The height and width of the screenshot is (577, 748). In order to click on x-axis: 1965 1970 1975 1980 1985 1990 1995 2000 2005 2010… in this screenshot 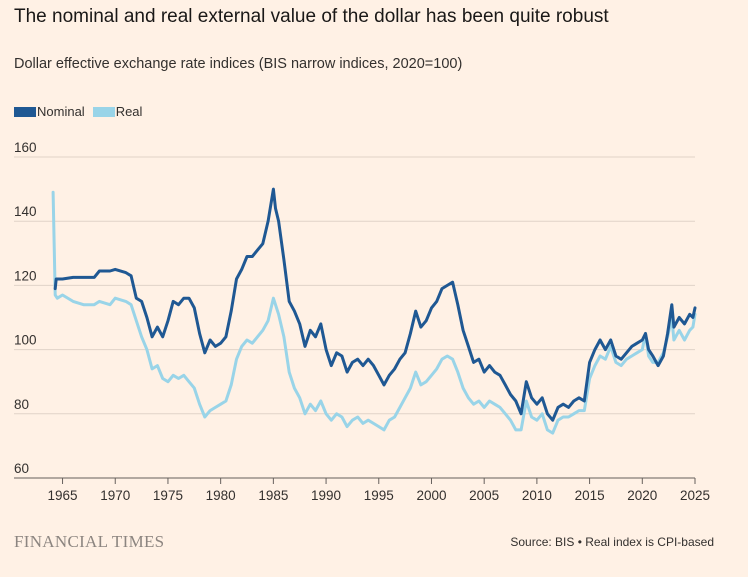, I will do `click(379, 490)`.